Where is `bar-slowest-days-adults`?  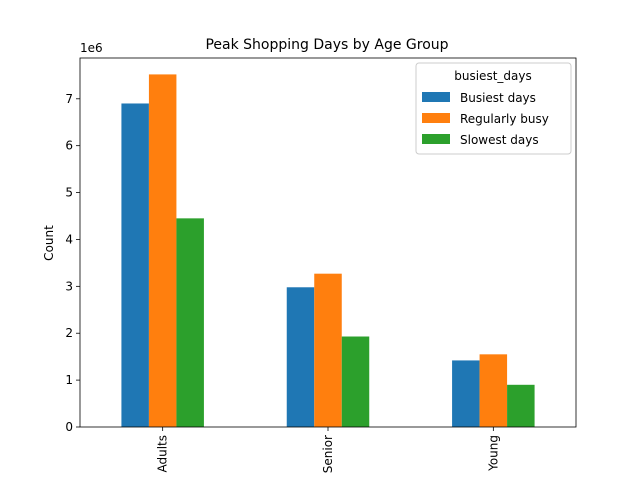 bar-slowest-days-adults is located at coordinates (190, 322).